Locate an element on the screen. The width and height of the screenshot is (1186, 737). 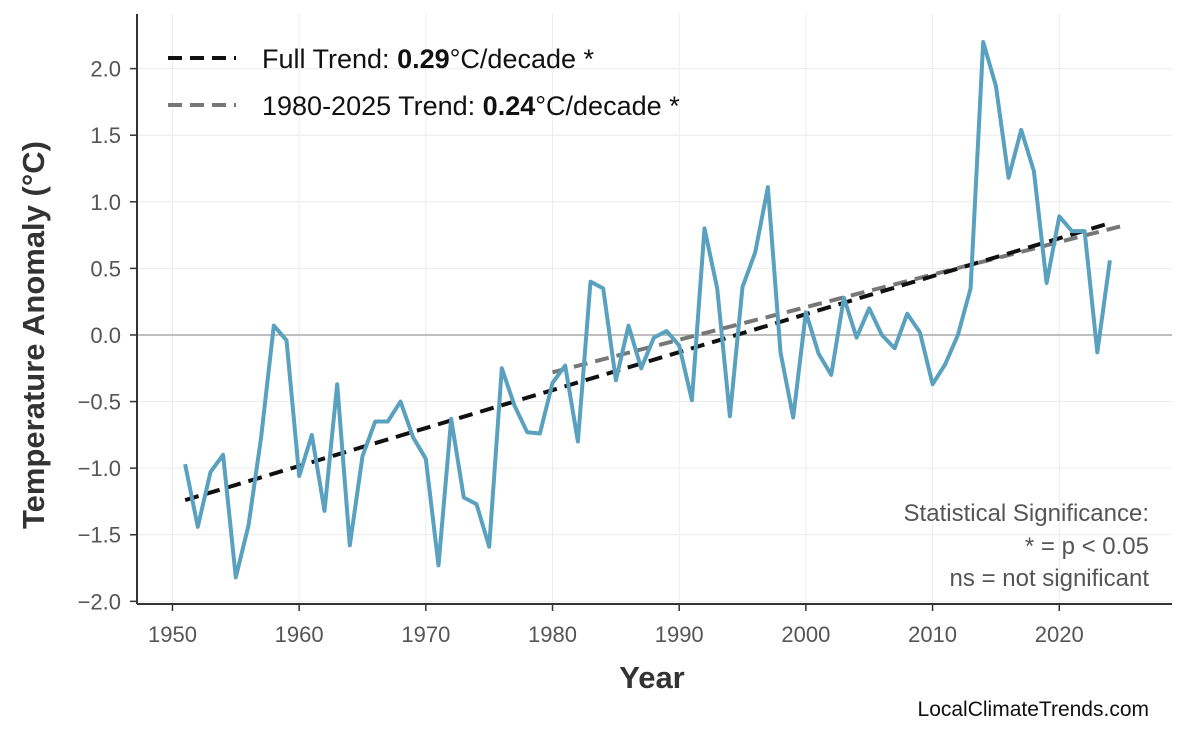
x-tick-label: 1950 is located at coordinates (172, 634).